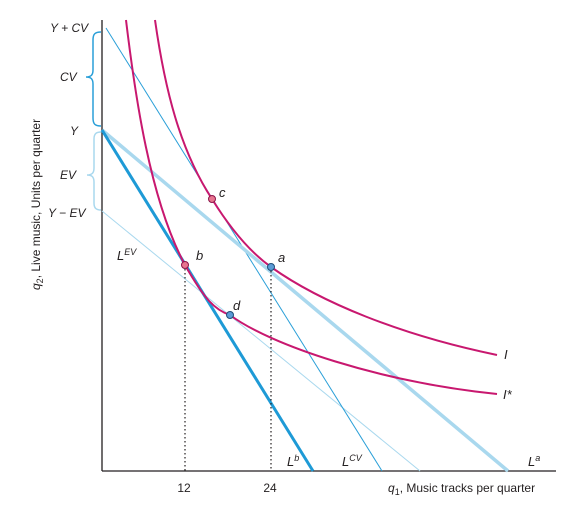  I want to click on curve-label-i-star: I*, so click(508, 394).